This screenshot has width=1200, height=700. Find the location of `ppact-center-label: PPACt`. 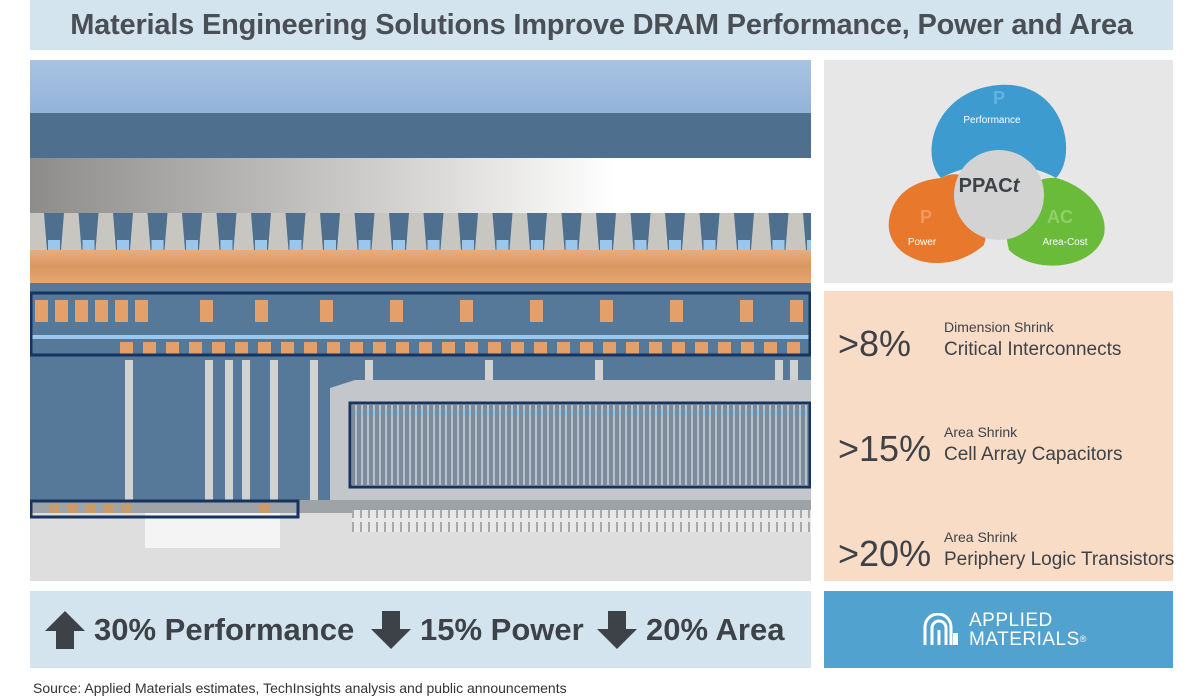

ppact-center-label: PPACt is located at coordinates (990, 186).